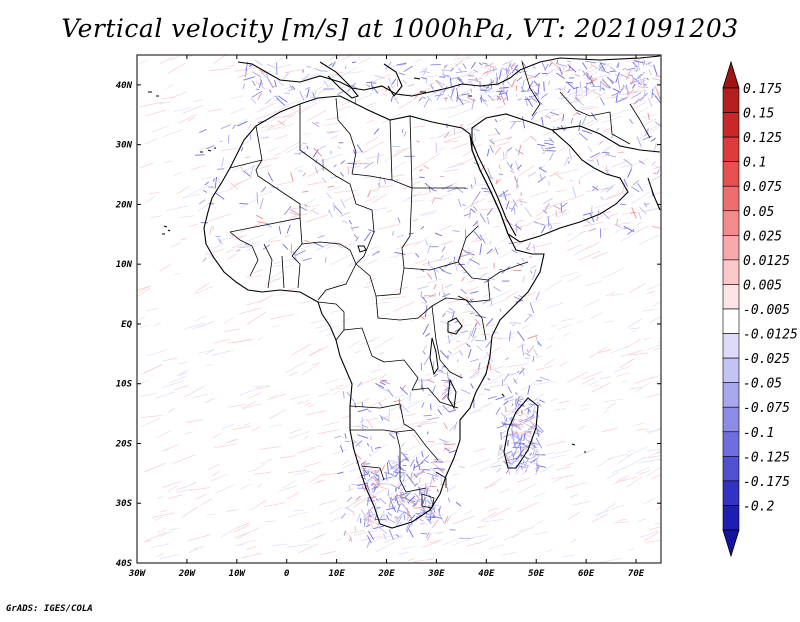  I want to click on colorbar-label: 0.05, so click(758, 212).